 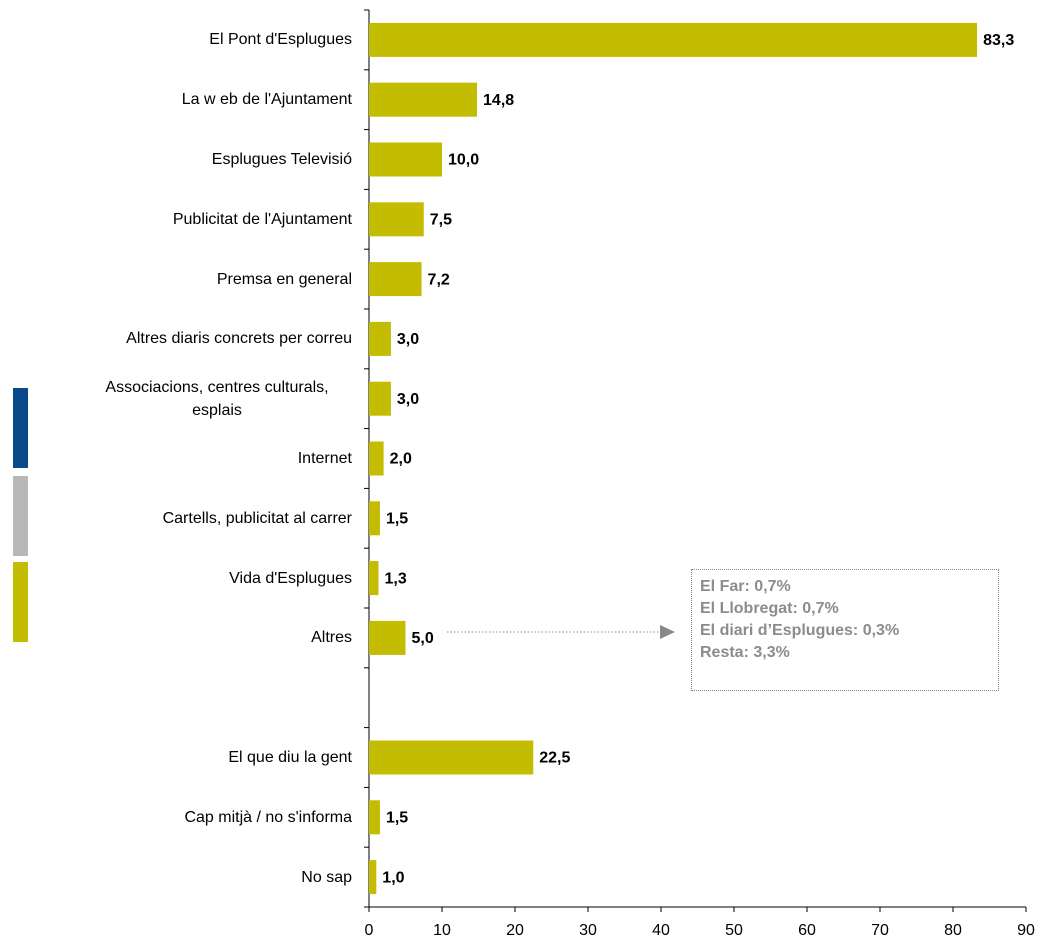 I want to click on category-label: Cartells, publicitat al carrer, so click(x=206, y=518).